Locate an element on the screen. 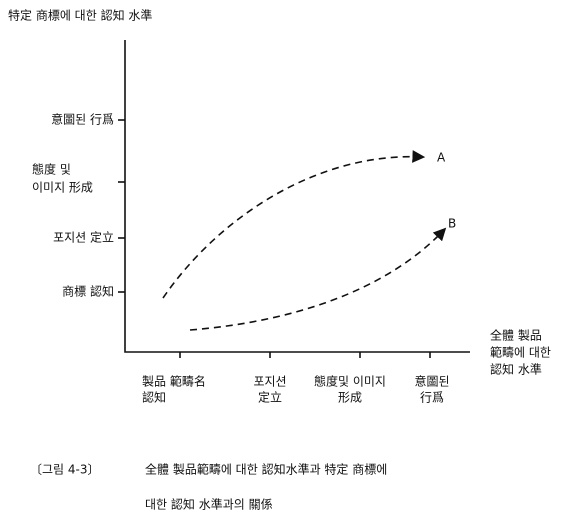  y-level: 商標 認知 is located at coordinates (88, 291).